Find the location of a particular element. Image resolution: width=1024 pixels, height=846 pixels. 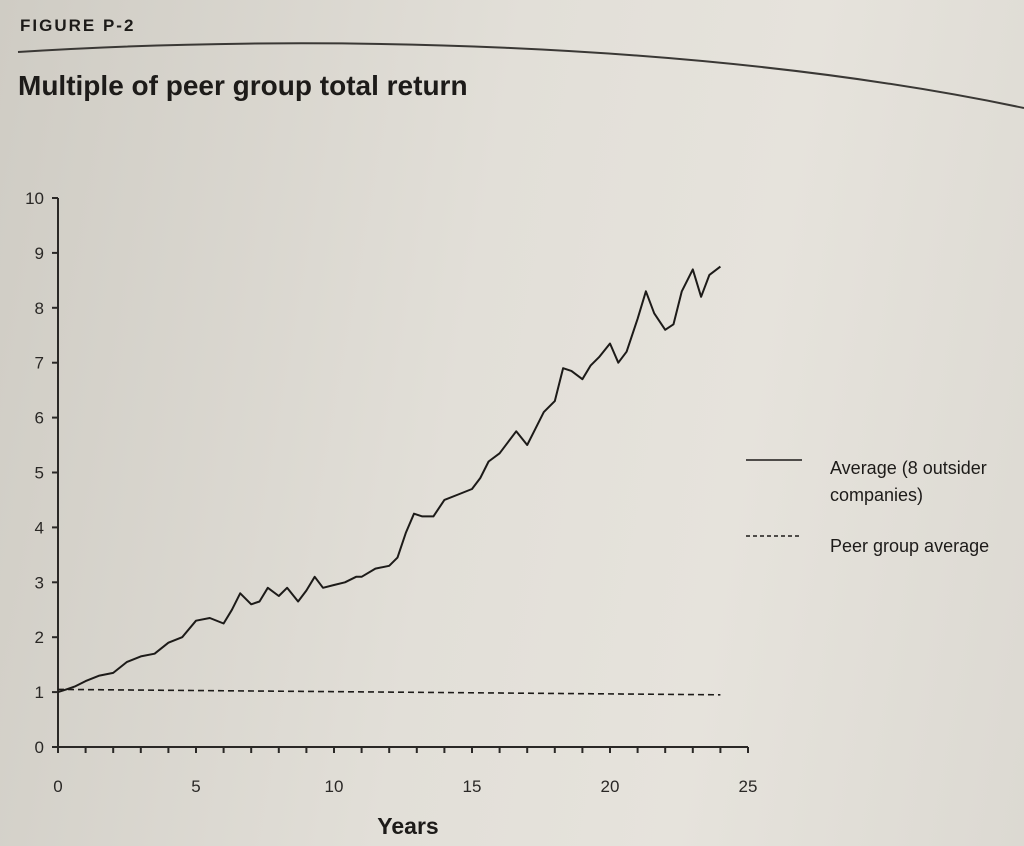

y-tick-label: 4 is located at coordinates (39, 527).